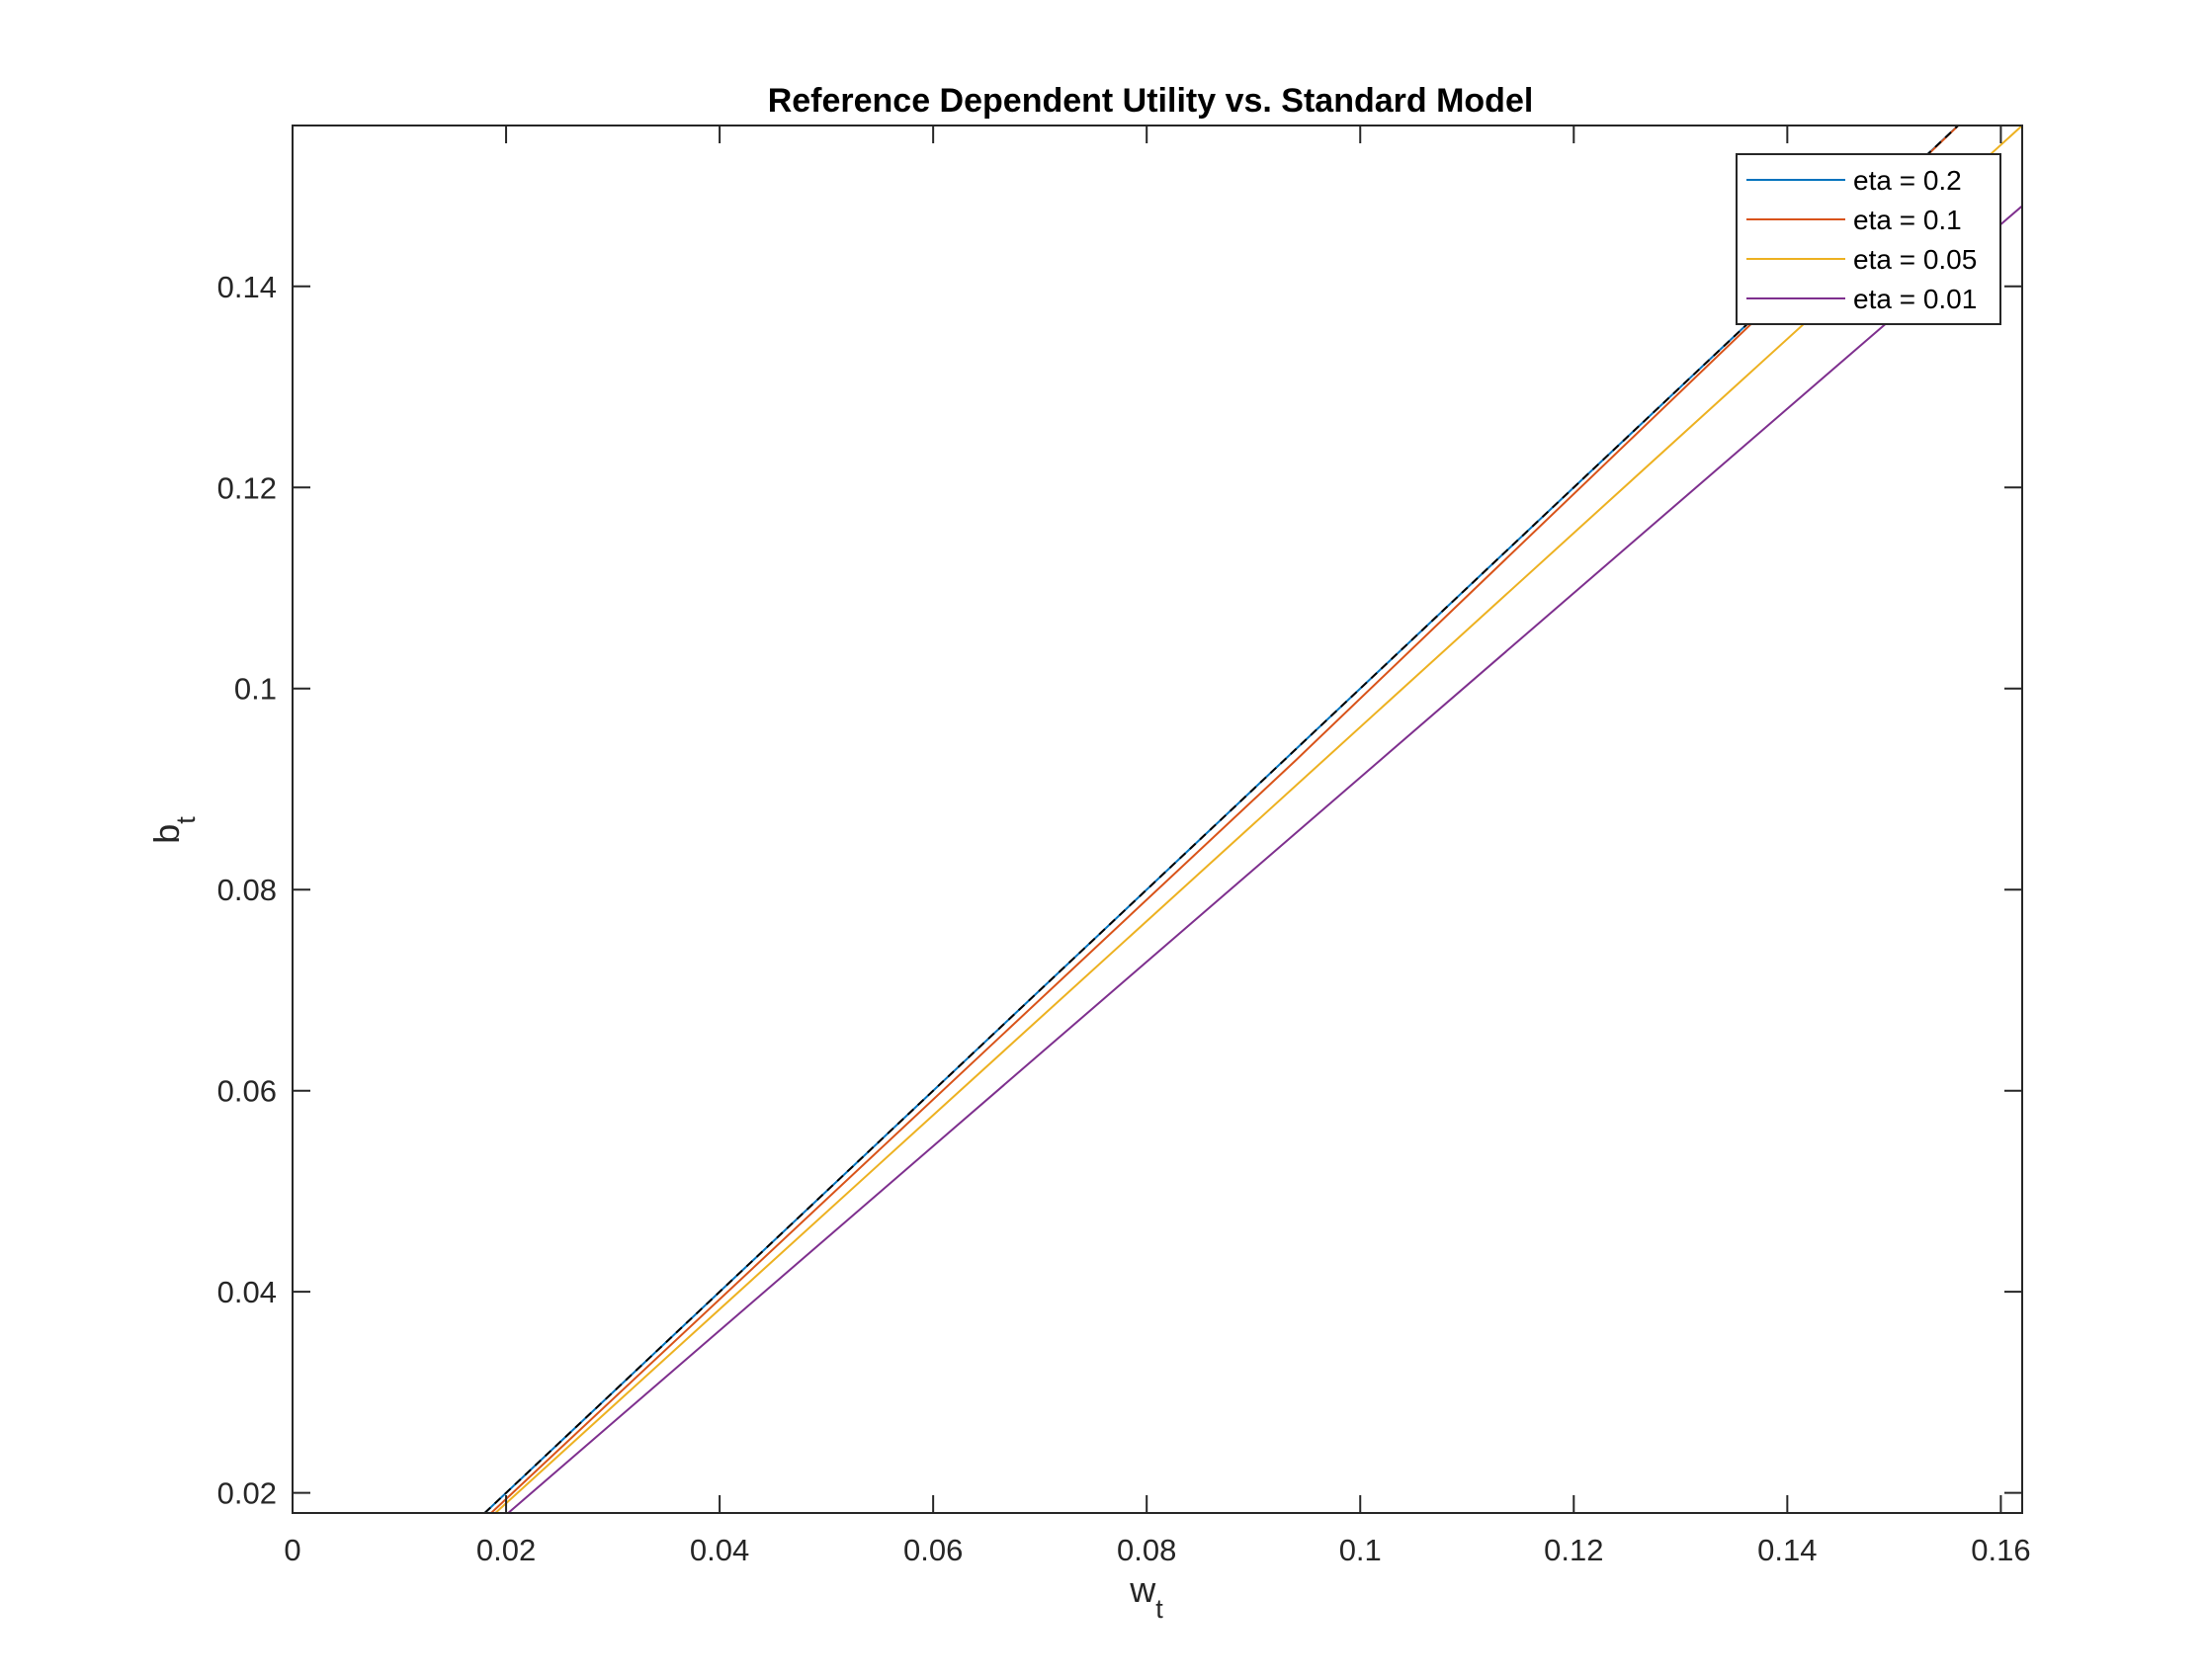 The width and height of the screenshot is (2208, 1680). What do you see at coordinates (247, 1493) in the screenshot?
I see `y-tick-label: 0.02` at bounding box center [247, 1493].